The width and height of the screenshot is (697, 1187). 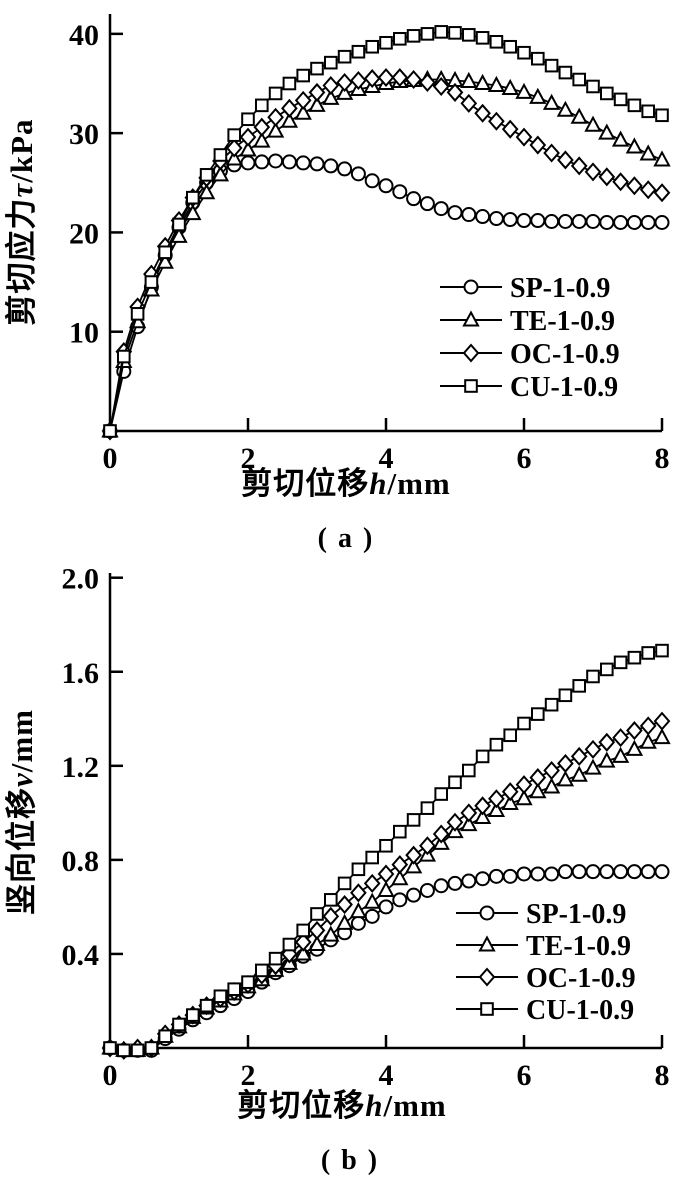 What do you see at coordinates (84, 134) in the screenshot?
I see `y-tick-label: 30` at bounding box center [84, 134].